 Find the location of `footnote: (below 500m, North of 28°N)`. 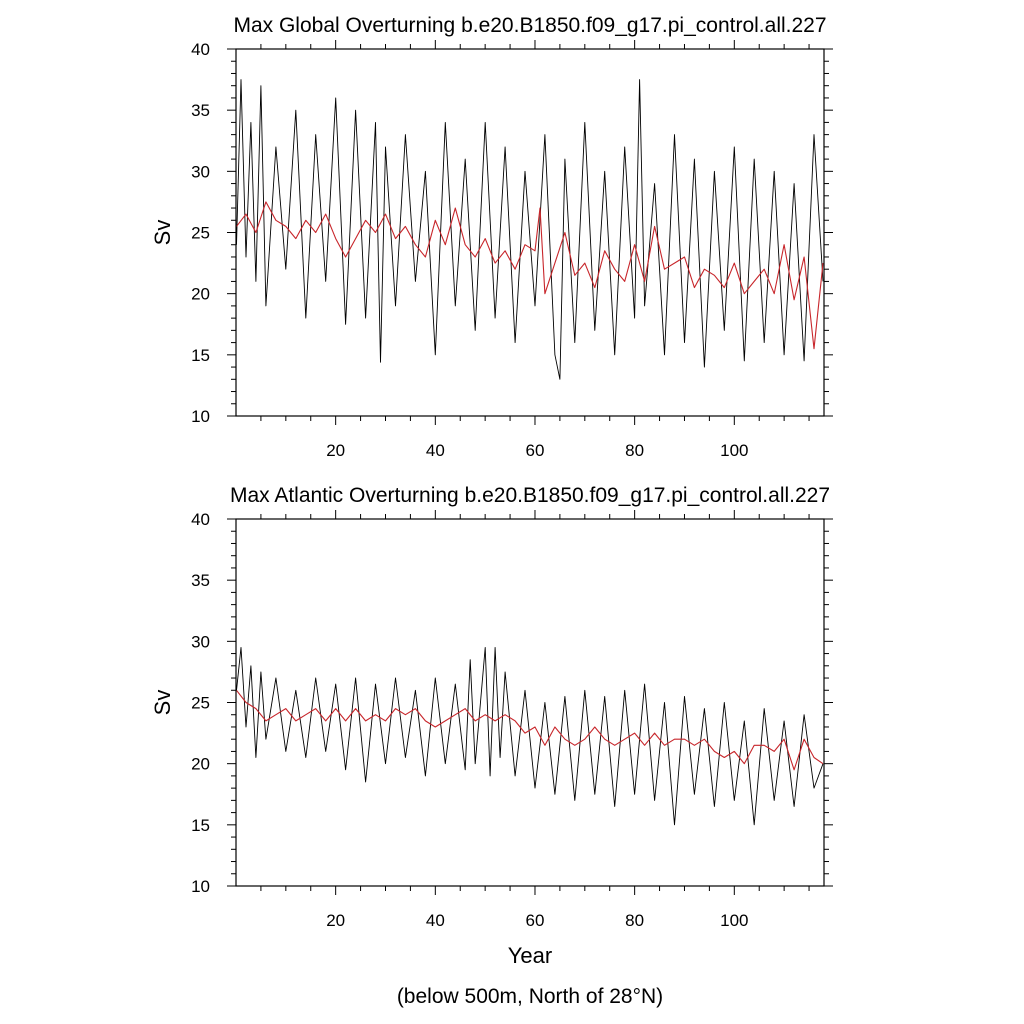

footnote: (below 500m, North of 28°N) is located at coordinates (530, 996).